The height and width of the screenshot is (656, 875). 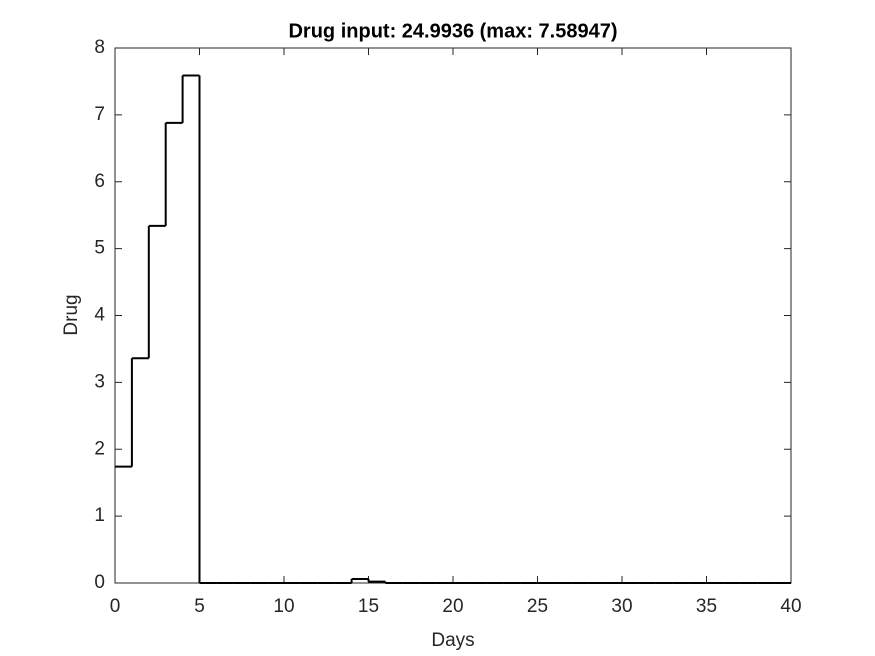 What do you see at coordinates (99, 47) in the screenshot?
I see `y-tick-label: 8` at bounding box center [99, 47].